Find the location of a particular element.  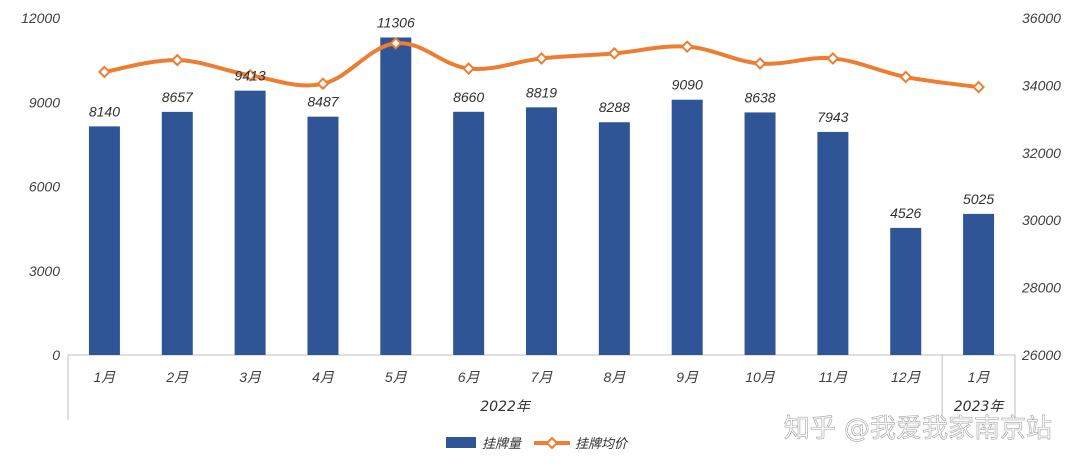

bar-data-label: 11306 is located at coordinates (396, 22).